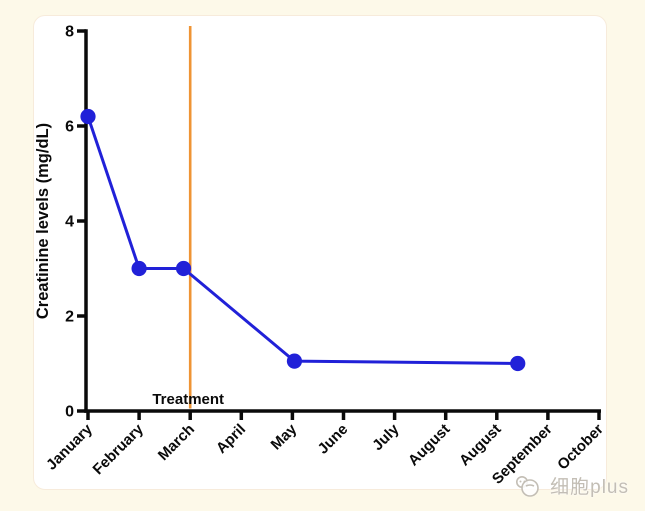 The width and height of the screenshot is (645, 511). I want to click on x-tick-label: May, so click(284, 436).